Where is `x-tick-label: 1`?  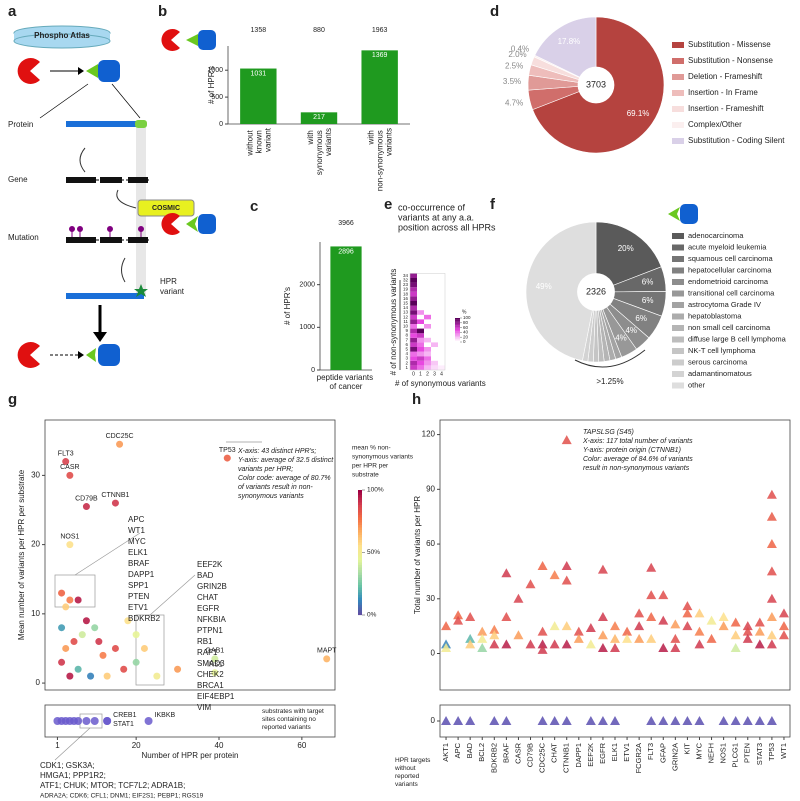
x-tick-label: 1 is located at coordinates (420, 374).